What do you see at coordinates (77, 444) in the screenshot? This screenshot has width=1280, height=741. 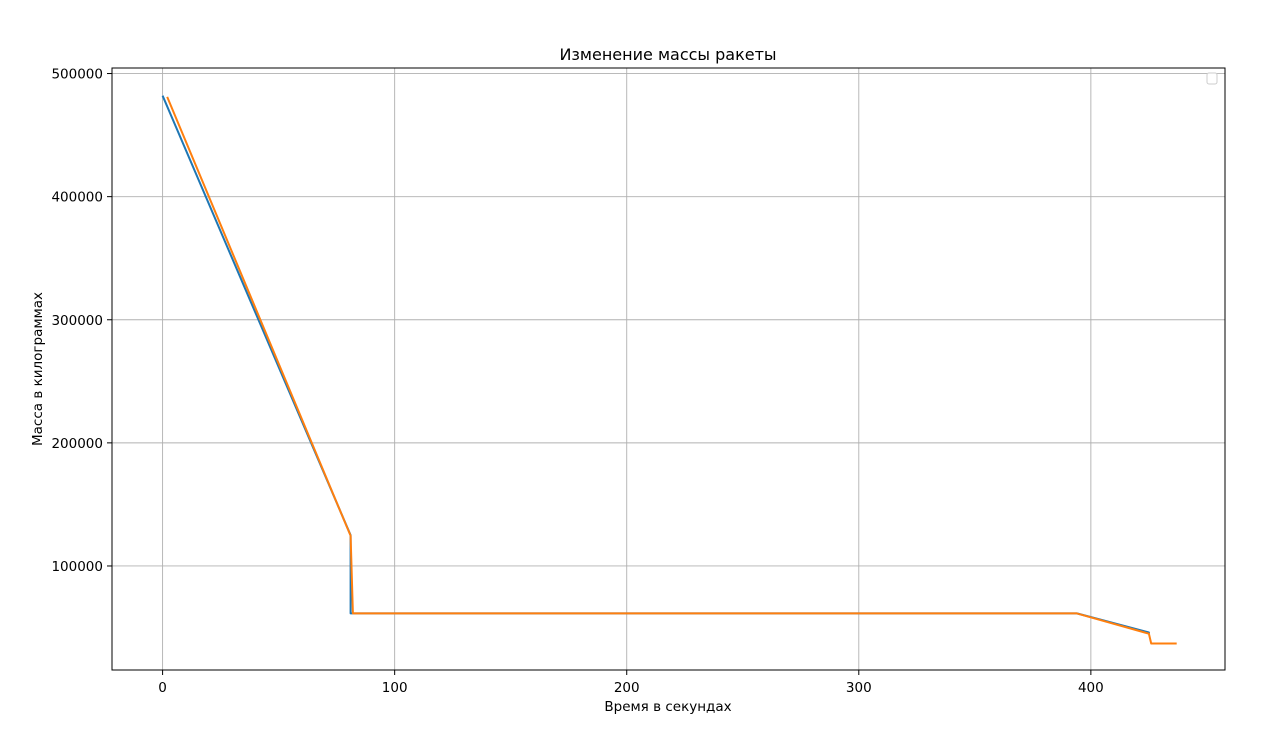 I see `y-tick-label: 200000` at bounding box center [77, 444].